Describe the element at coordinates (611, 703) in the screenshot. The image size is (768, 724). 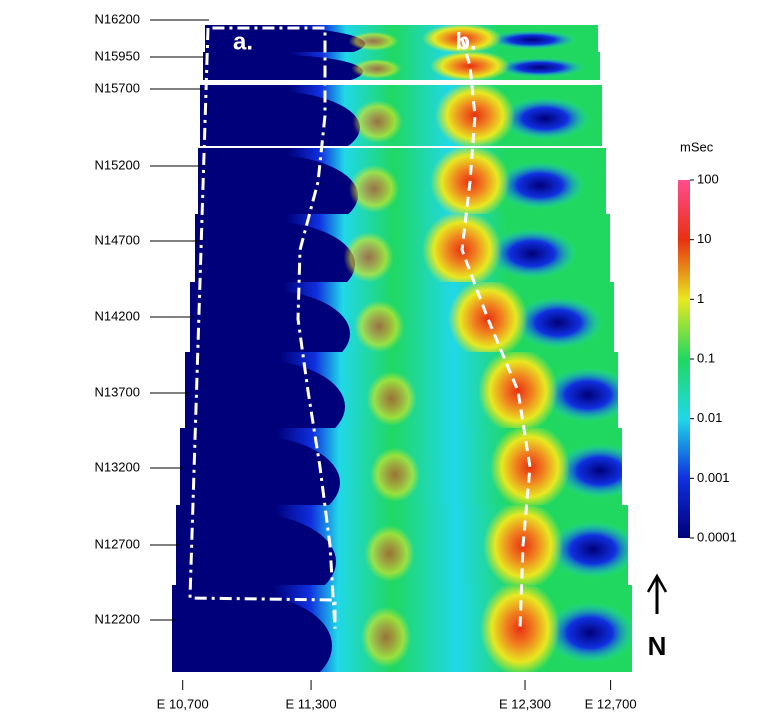
I see `x-tick-label: E 12,700` at that location.